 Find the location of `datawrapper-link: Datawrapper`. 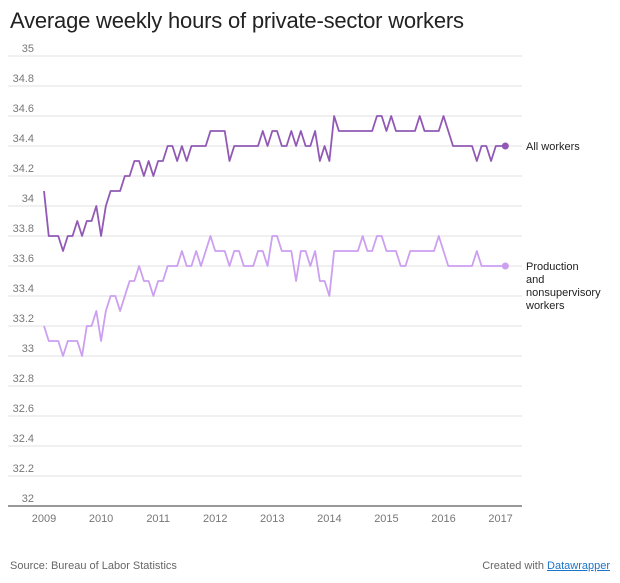

datawrapper-link: Datawrapper is located at coordinates (578, 566).